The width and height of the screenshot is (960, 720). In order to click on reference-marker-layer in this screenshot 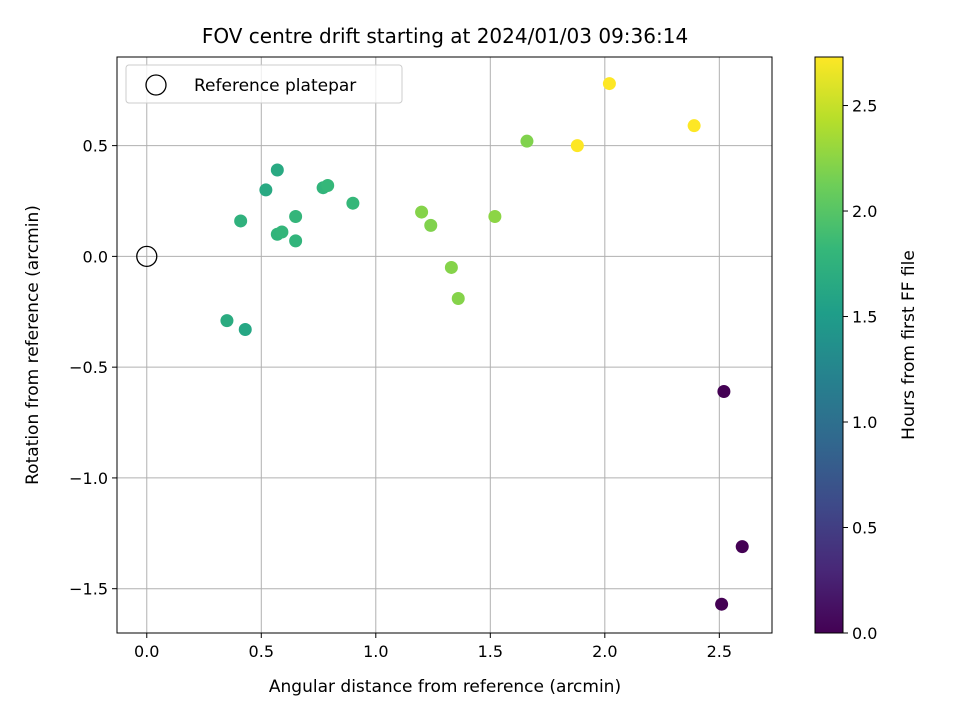, I will do `click(147, 256)`.